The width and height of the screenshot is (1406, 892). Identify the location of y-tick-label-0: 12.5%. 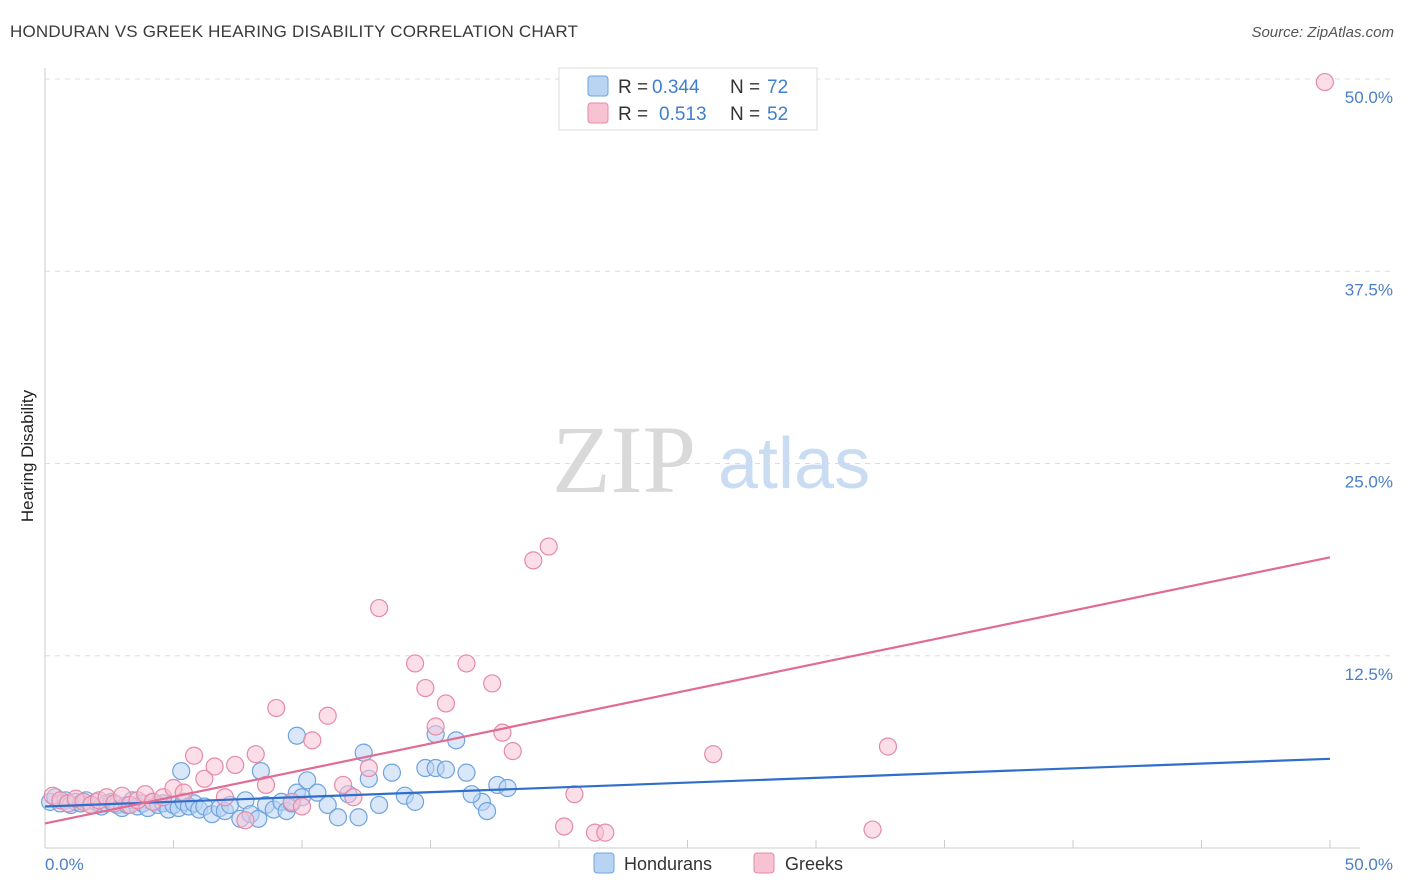
(1369, 674).